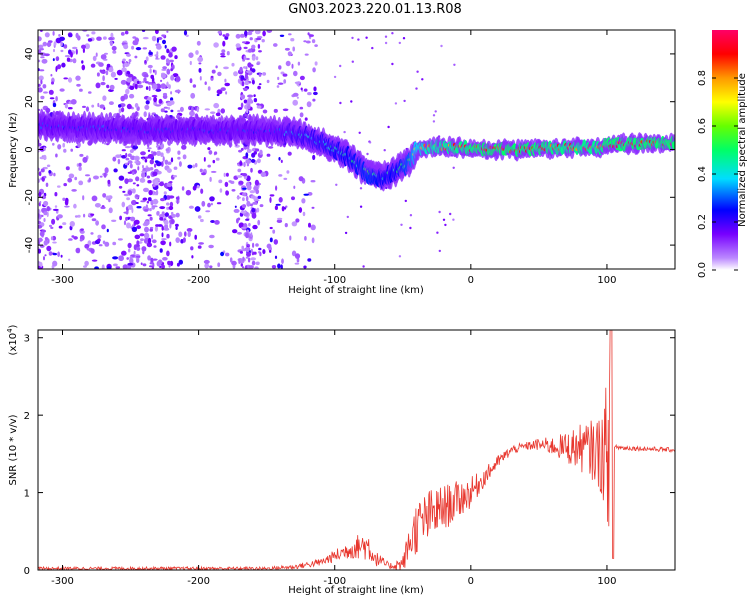  Describe the element at coordinates (334, 280) in the screenshot. I see `x-tick-label: -100` at that location.